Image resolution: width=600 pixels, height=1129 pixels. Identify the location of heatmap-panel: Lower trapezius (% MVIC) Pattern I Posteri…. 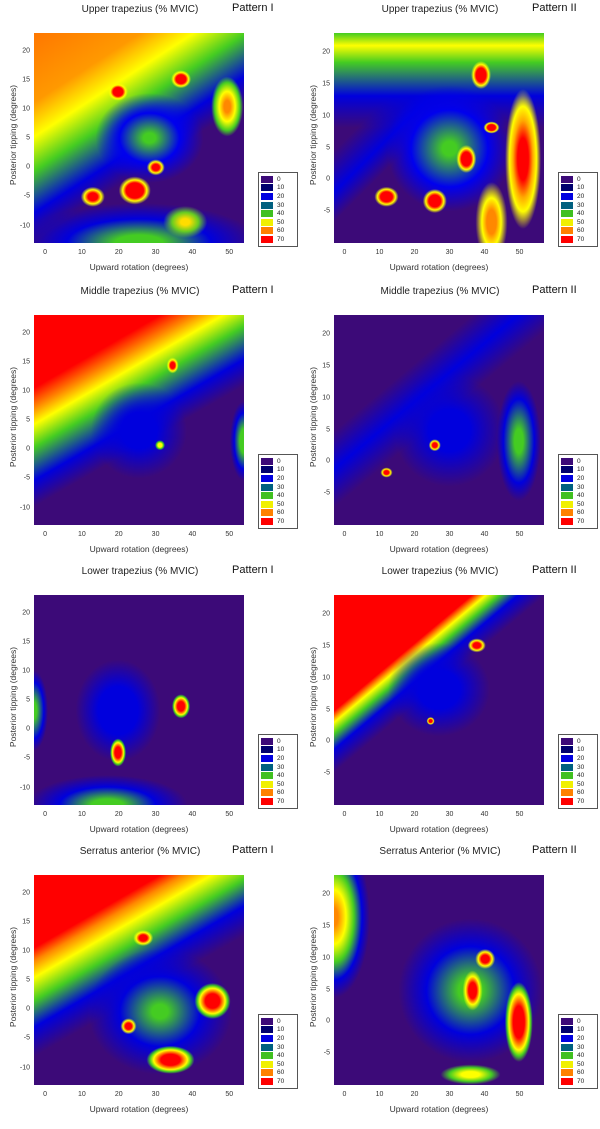
(150, 703).